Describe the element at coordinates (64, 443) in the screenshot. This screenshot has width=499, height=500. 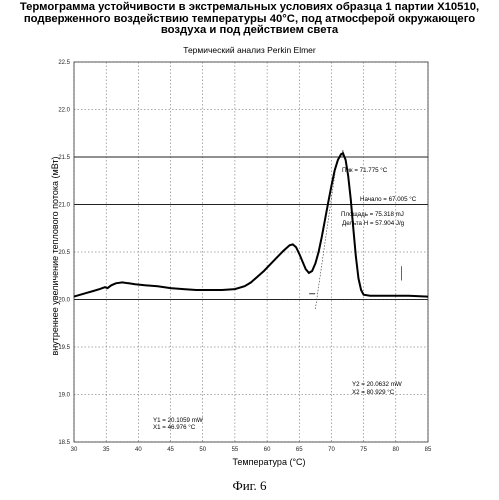
I see `y-tick-label: 18.5` at that location.